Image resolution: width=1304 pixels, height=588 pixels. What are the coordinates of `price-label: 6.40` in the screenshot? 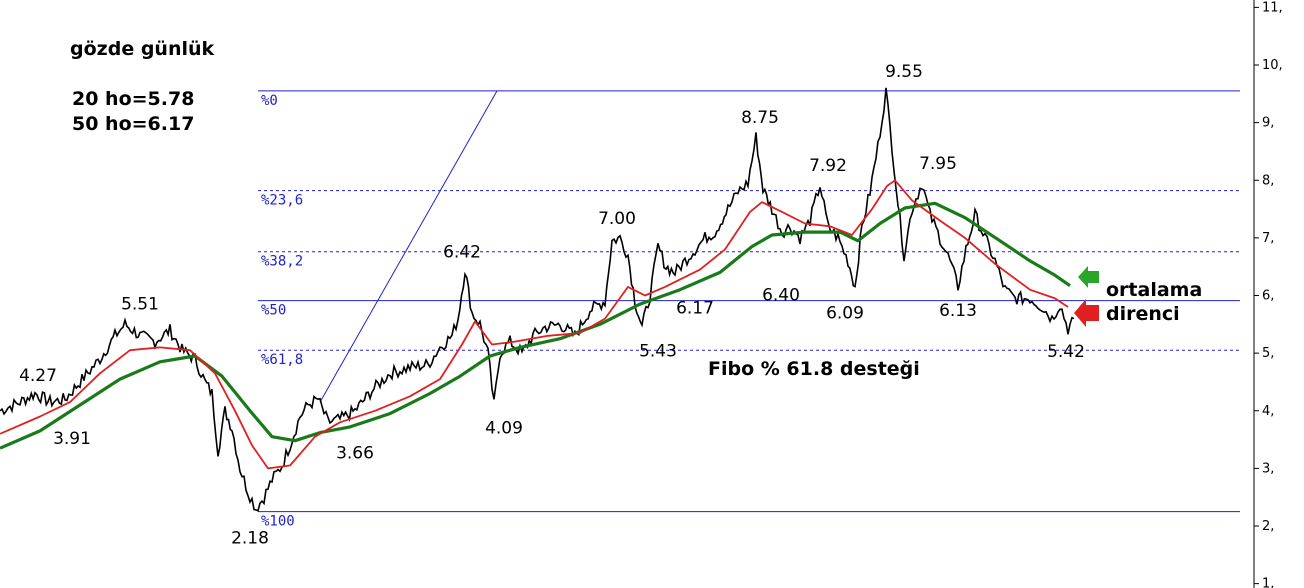 It's located at (781, 295).